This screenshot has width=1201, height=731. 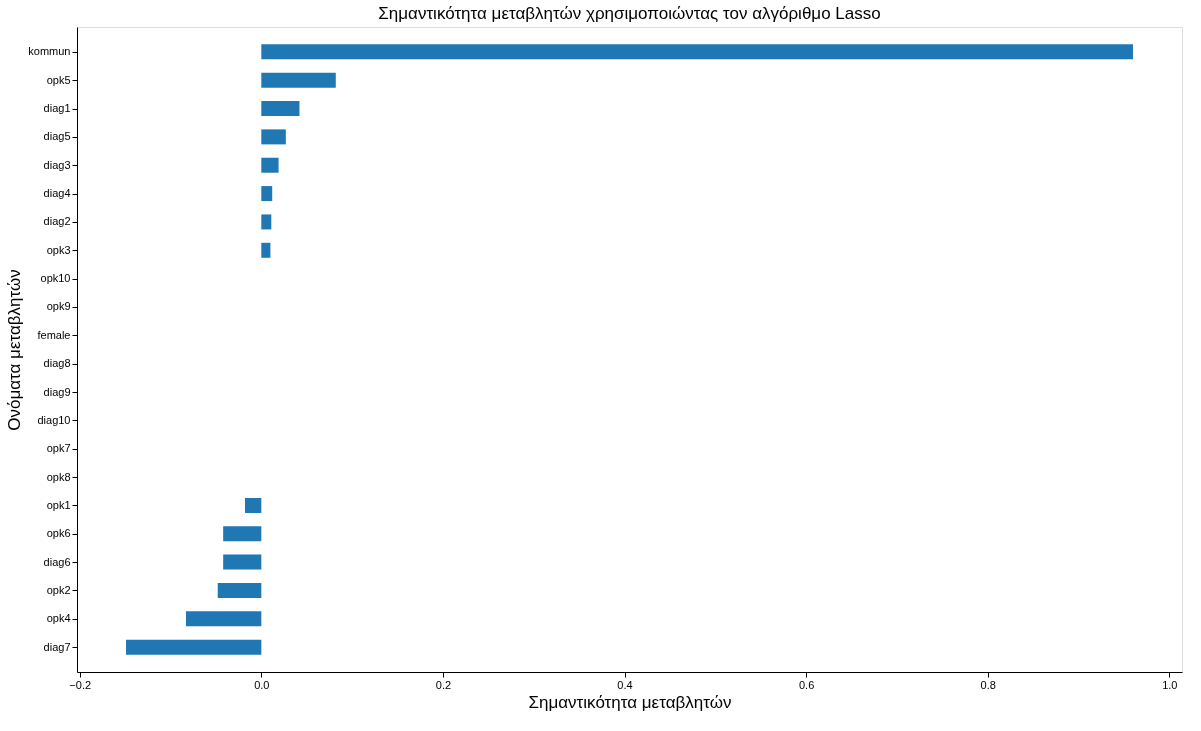 I want to click on x-tick-label: 0.0, so click(x=262, y=684).